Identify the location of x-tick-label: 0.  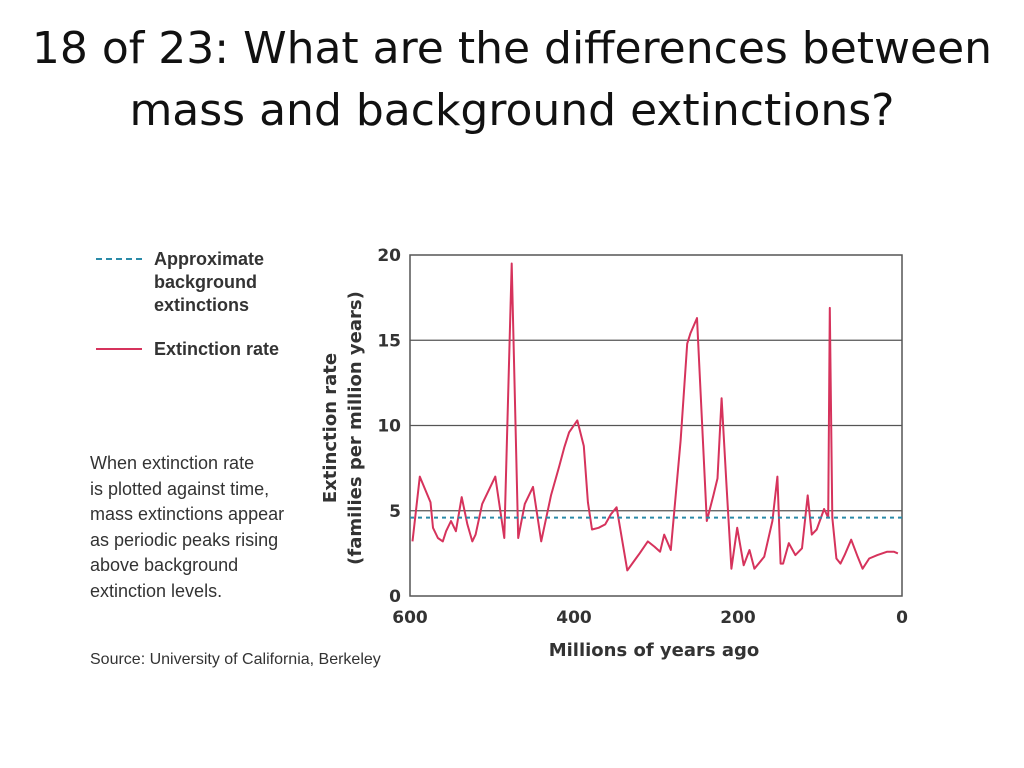
(902, 618).